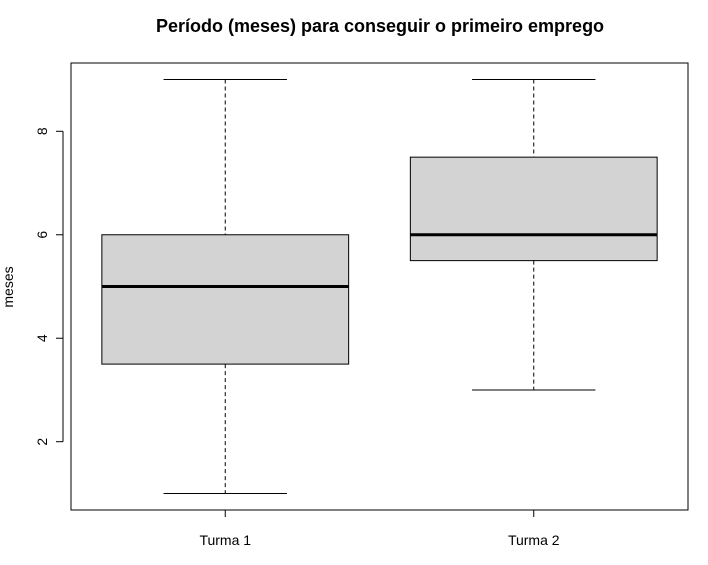  I want to click on y-tick-label-4: 4, so click(42, 338).